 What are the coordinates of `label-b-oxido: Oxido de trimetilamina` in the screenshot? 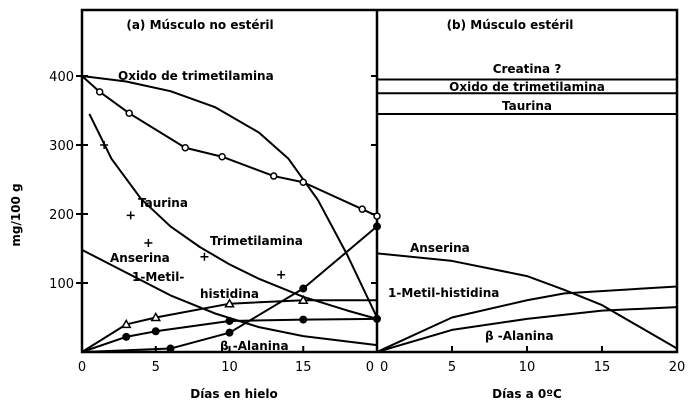 It's located at (527, 87).